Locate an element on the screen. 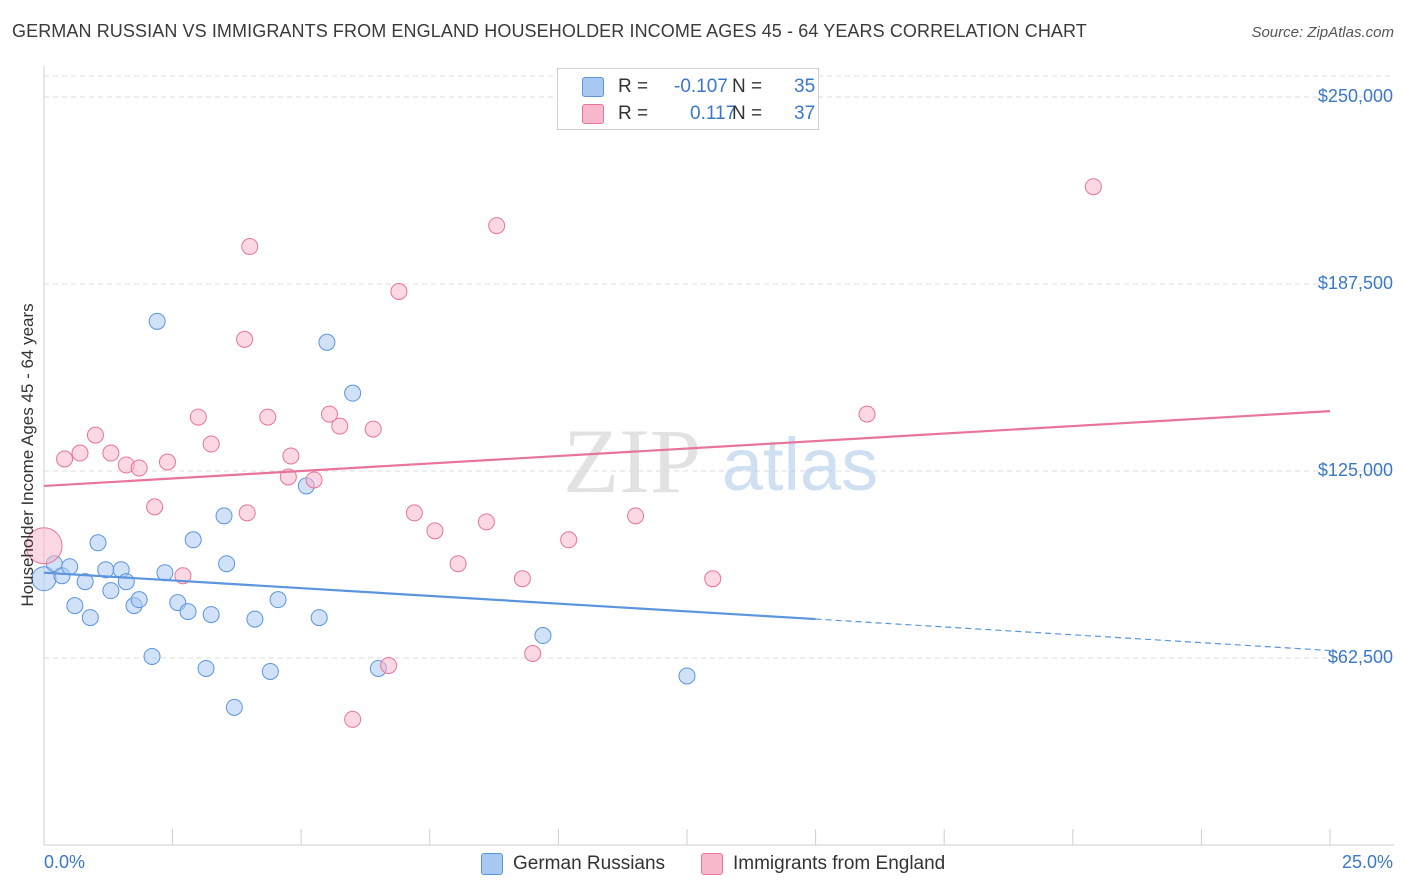  trend-line-immigrants-england is located at coordinates (687, 449).